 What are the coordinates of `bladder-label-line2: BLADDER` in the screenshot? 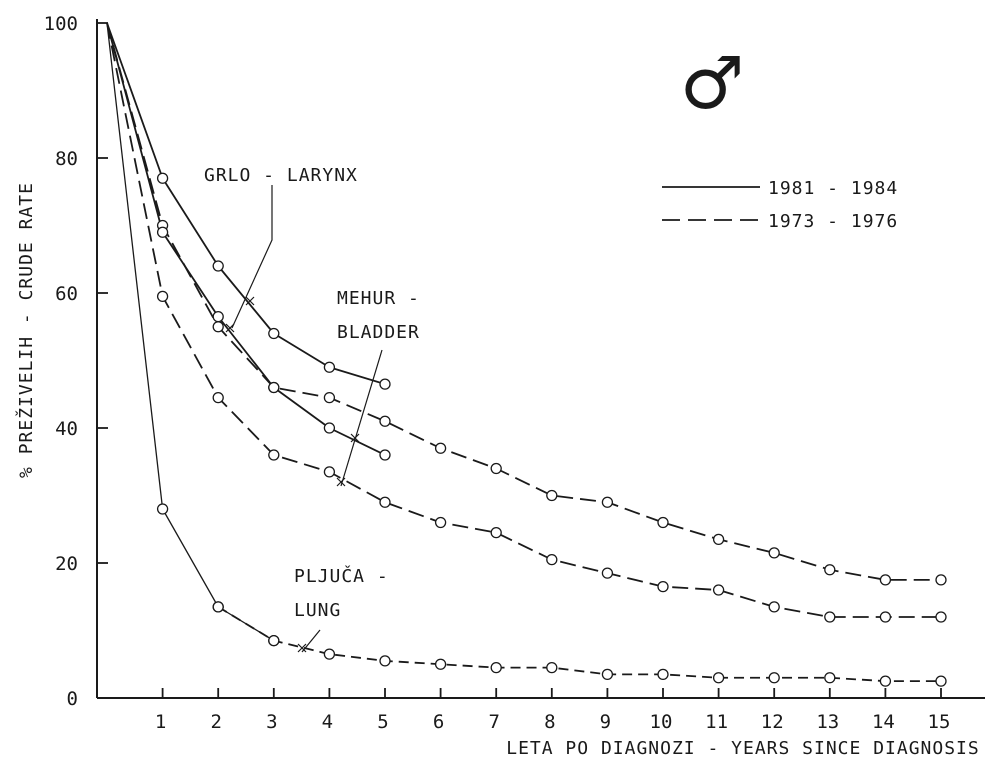 It's located at (378, 332).